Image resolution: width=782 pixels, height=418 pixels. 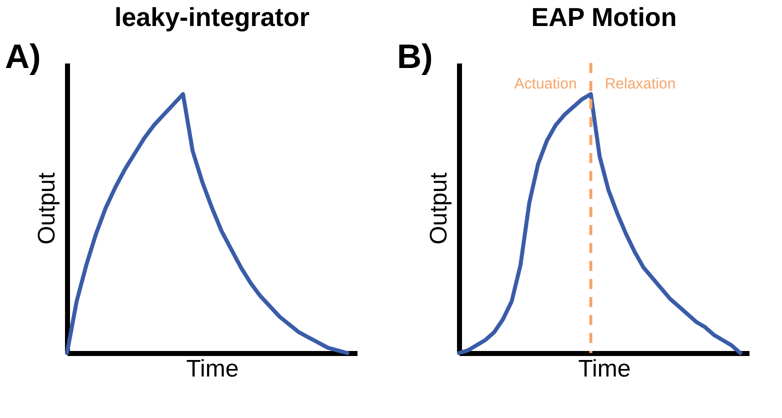 I want to click on text: B), so click(x=415, y=57).